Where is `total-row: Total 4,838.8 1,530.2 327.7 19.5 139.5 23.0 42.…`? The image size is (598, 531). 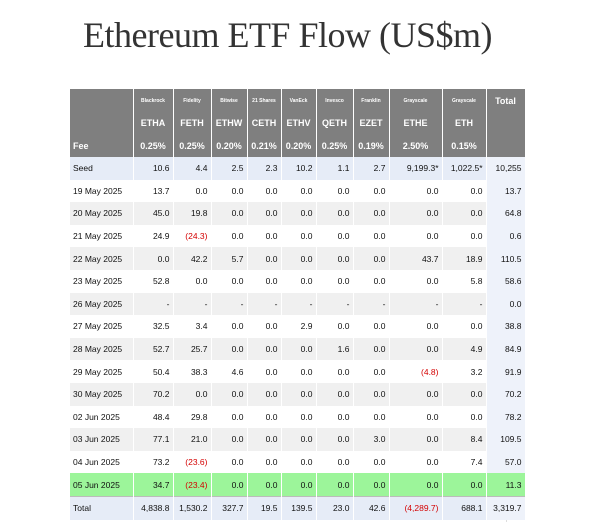 total-row: Total 4,838.8 1,530.2 327.7 19.5 139.5 23.0 42.… is located at coordinates (298, 507).